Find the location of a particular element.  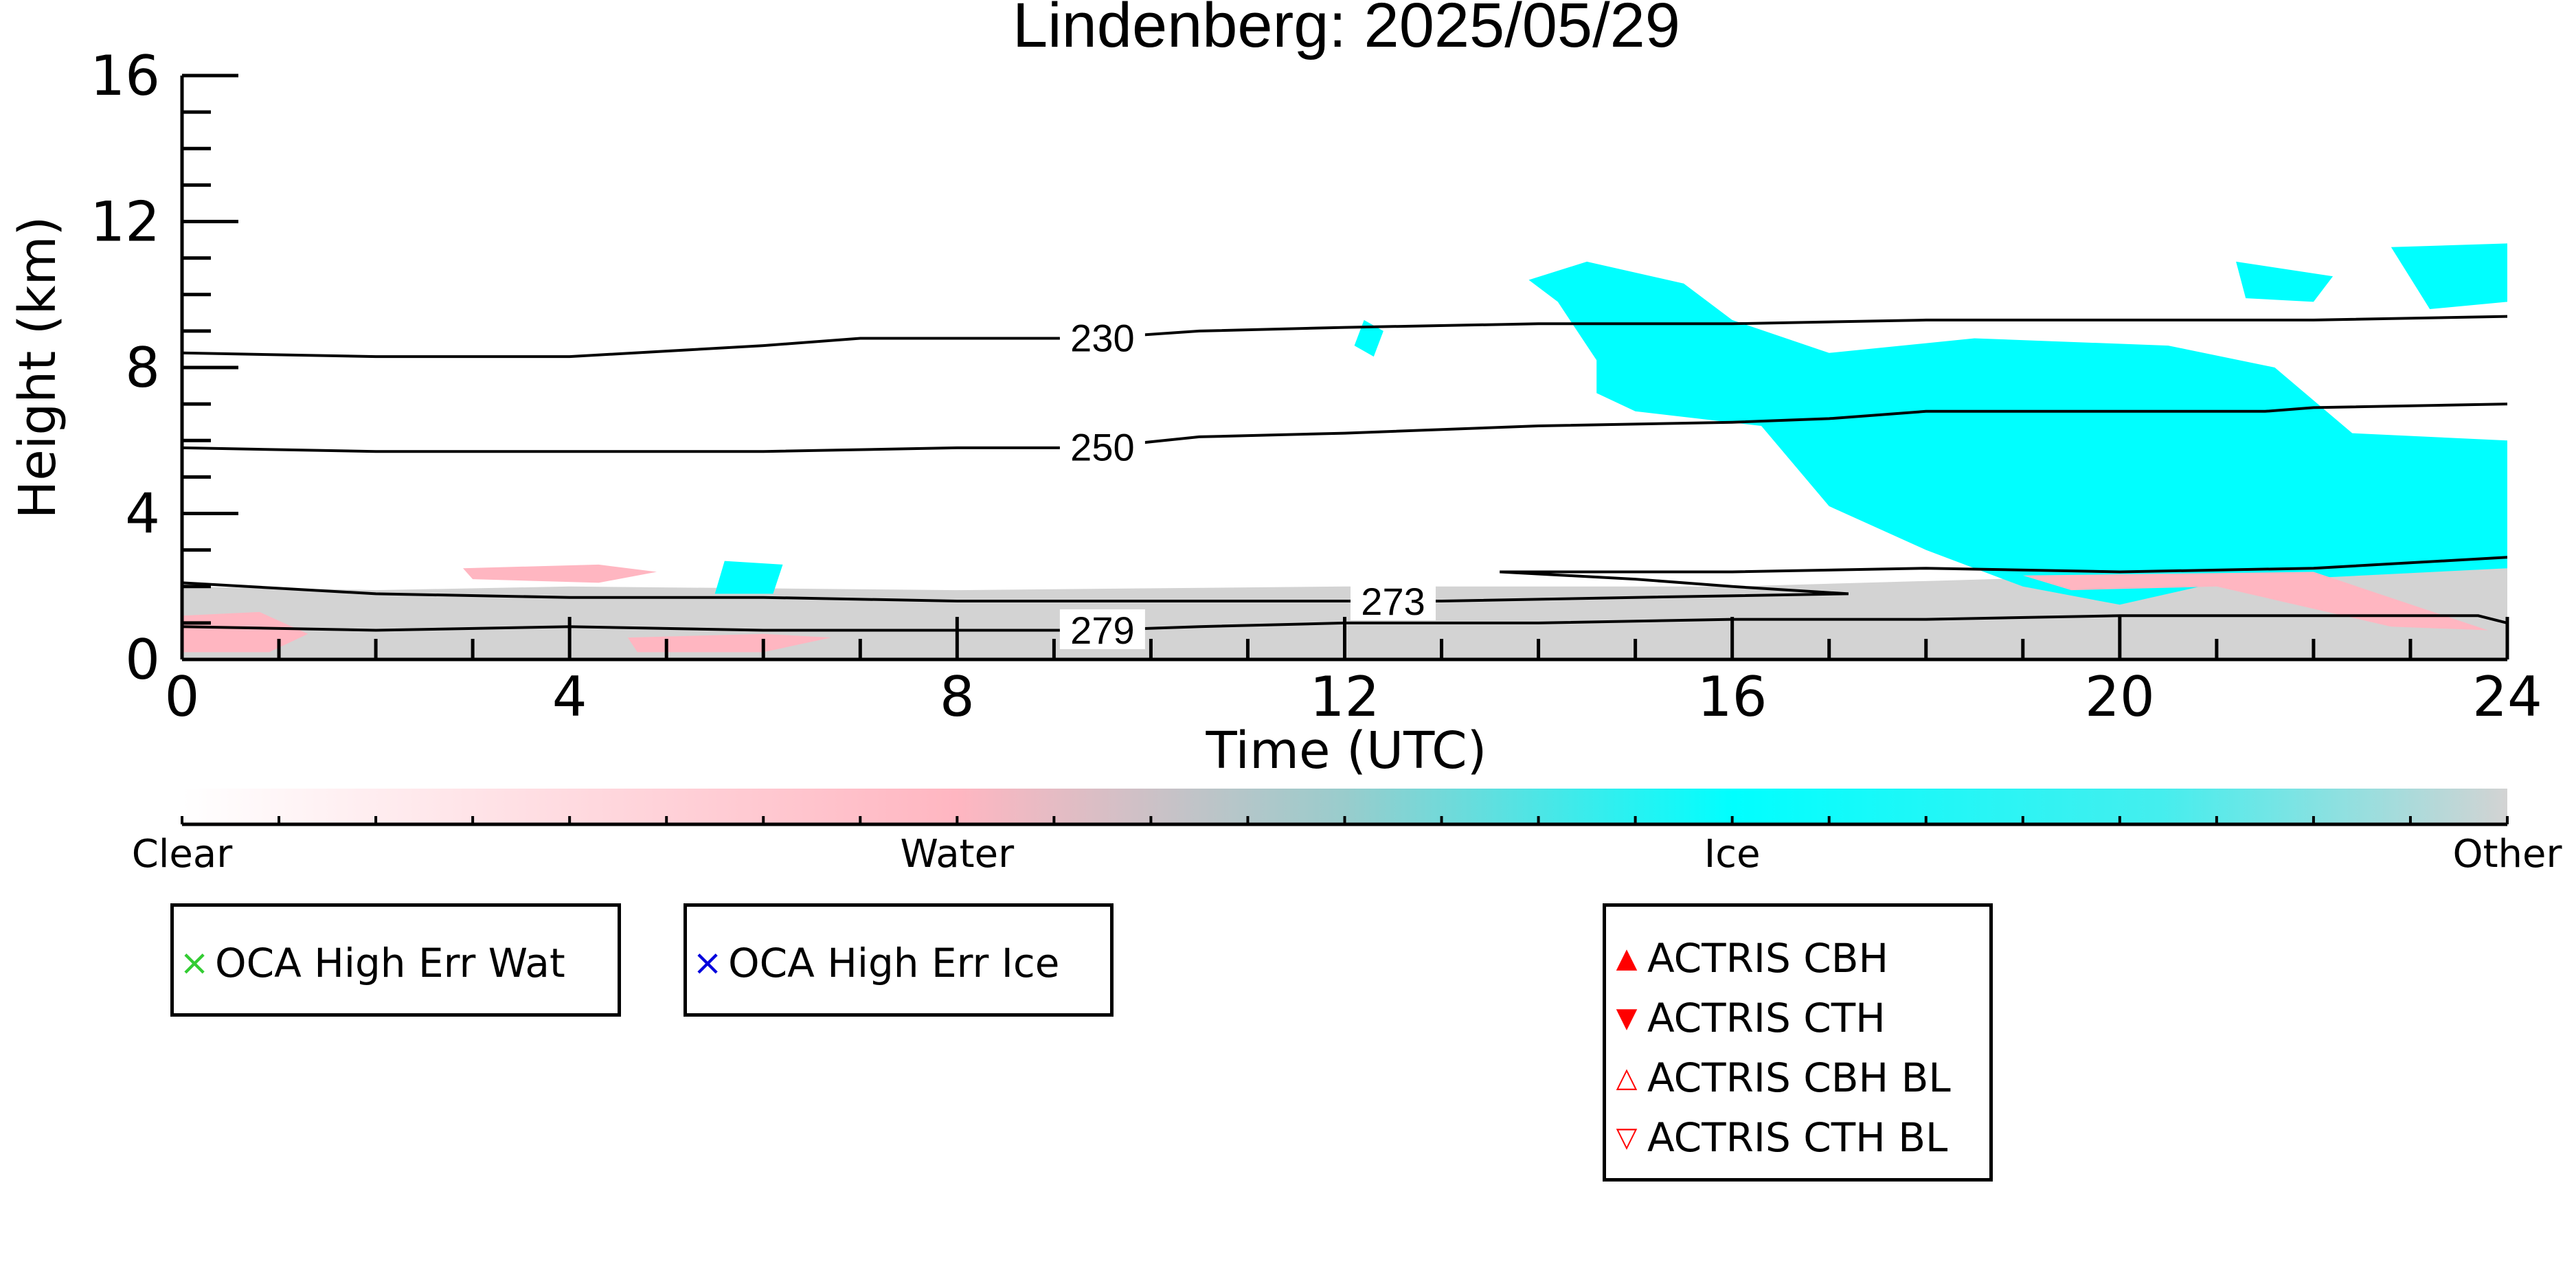

legend-row: ▼ ACTRIS CTH is located at coordinates (1746, 1018).